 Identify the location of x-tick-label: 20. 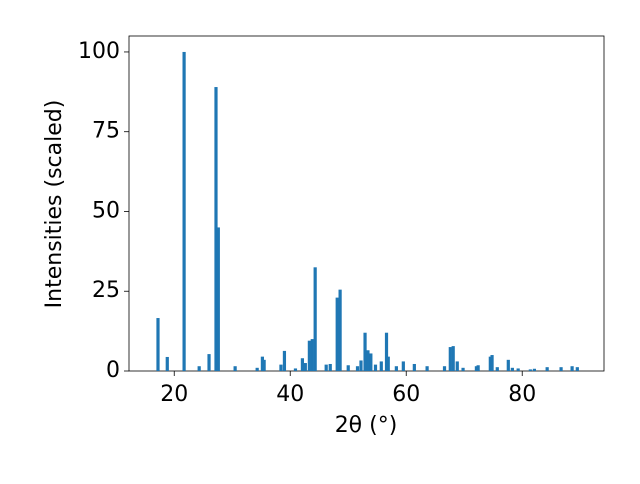
(174, 394).